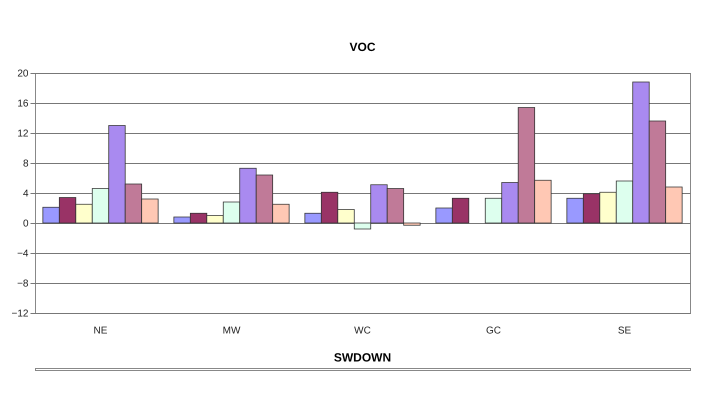 This screenshot has height=409, width=725. Describe the element at coordinates (23, 284) in the screenshot. I see `y-tick-label: −8` at that location.